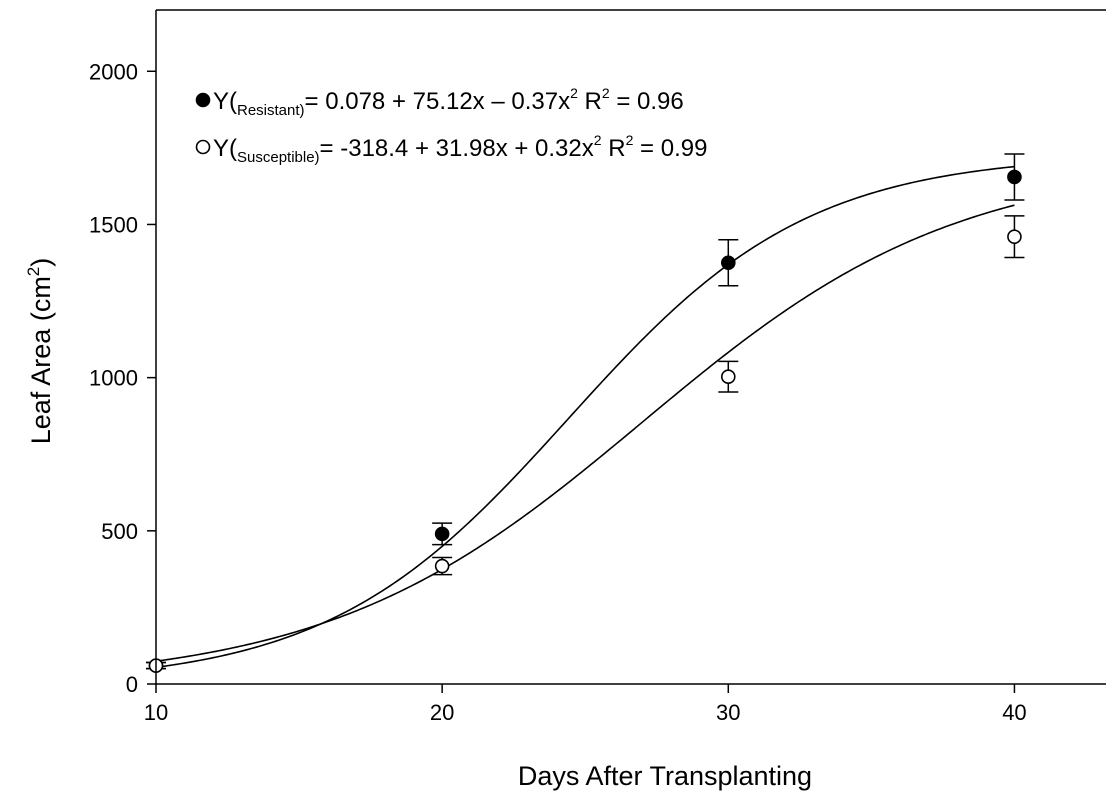 The width and height of the screenshot is (1106, 798). What do you see at coordinates (40, 351) in the screenshot?
I see `y-axis-title: Leaf Area (cm2)` at bounding box center [40, 351].